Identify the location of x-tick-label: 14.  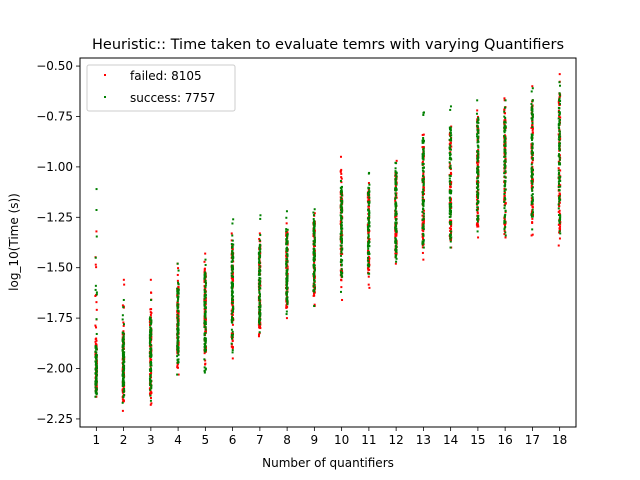
(450, 440).